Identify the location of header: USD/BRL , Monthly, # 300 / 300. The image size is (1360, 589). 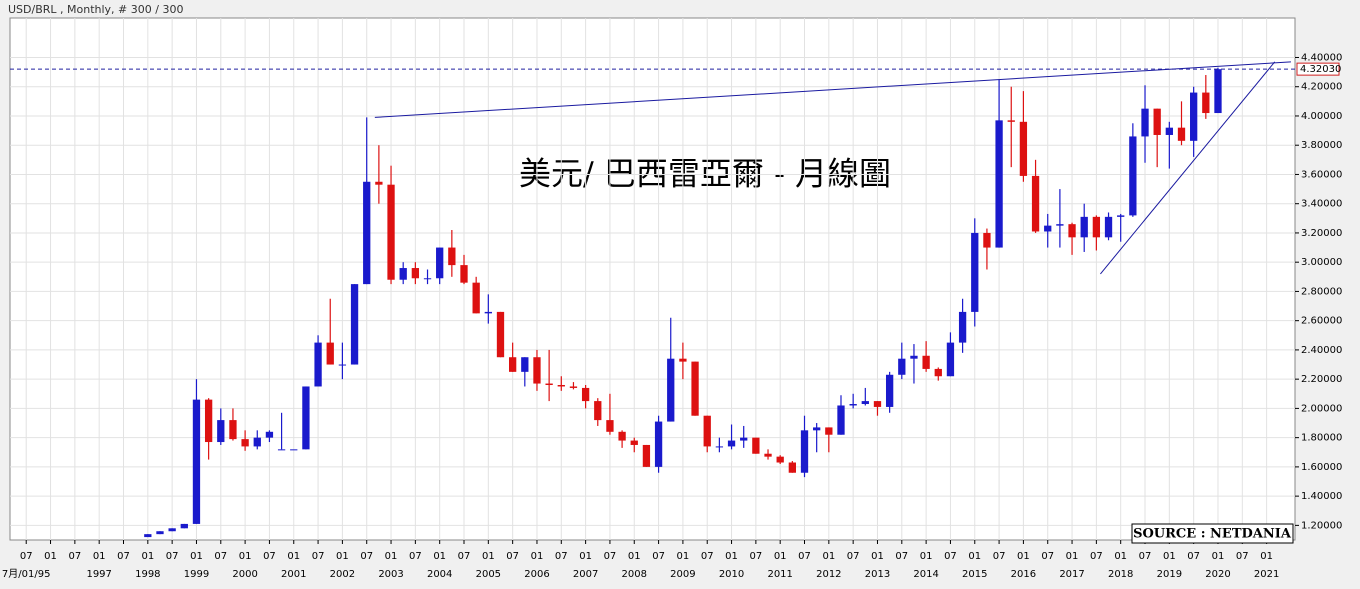
(95, 9).